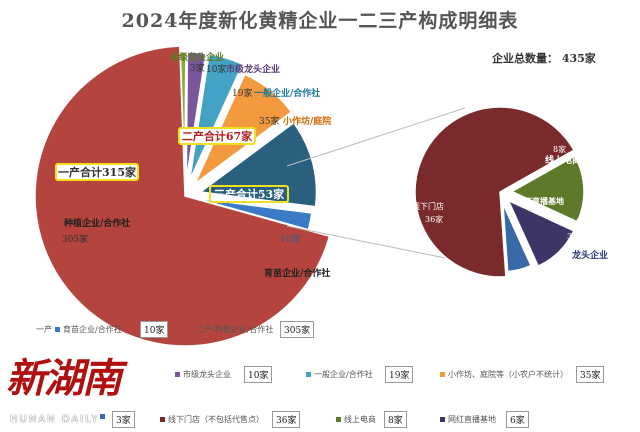  Describe the element at coordinates (590, 374) in the screenshot. I see `legend-value: 35家` at that location.